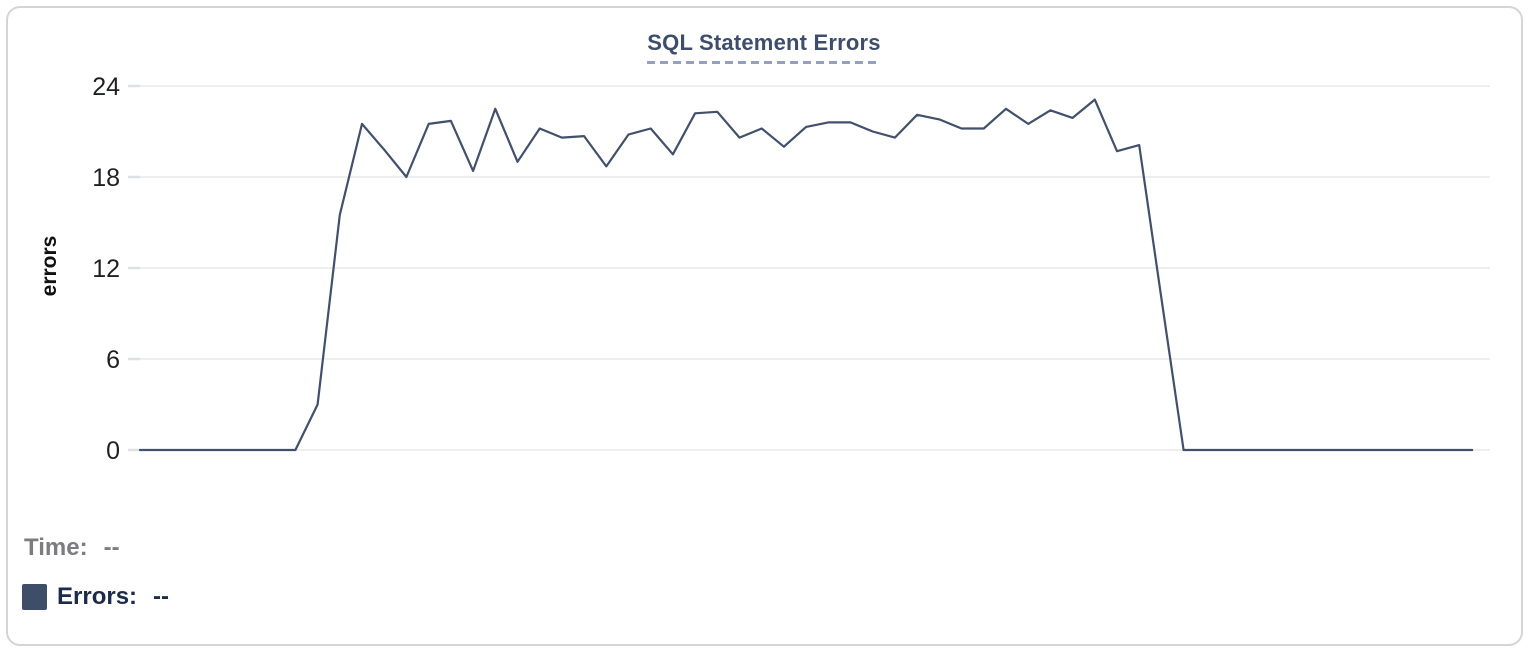  What do you see at coordinates (161, 596) in the screenshot?
I see `errors-value: --` at bounding box center [161, 596].